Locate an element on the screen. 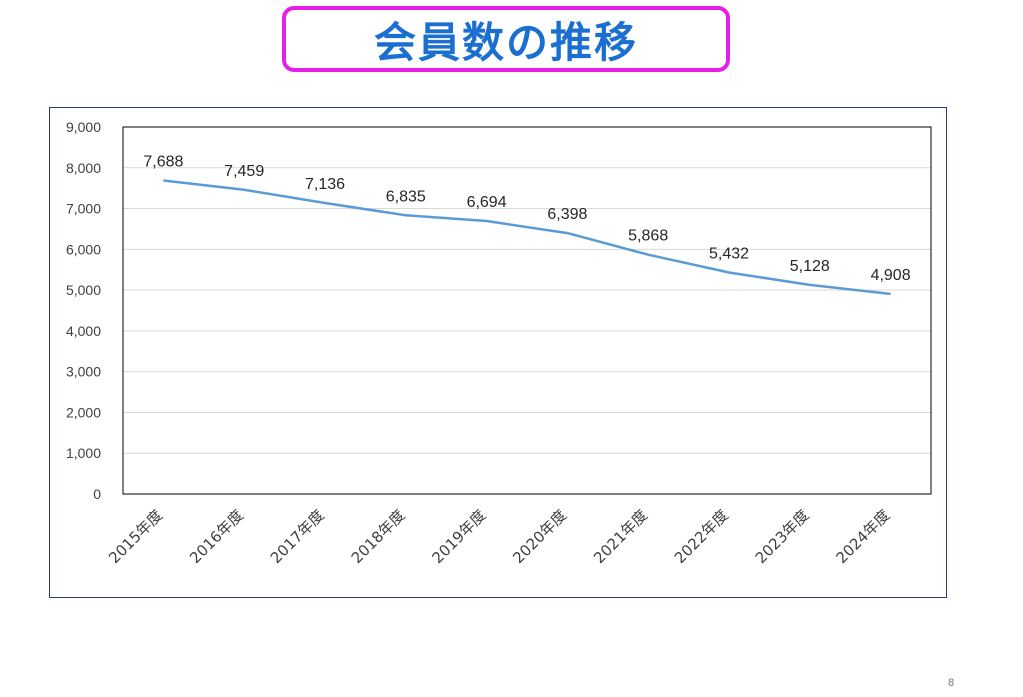 This screenshot has height=697, width=1023. y-tick-label: 3,000 is located at coordinates (83, 372).